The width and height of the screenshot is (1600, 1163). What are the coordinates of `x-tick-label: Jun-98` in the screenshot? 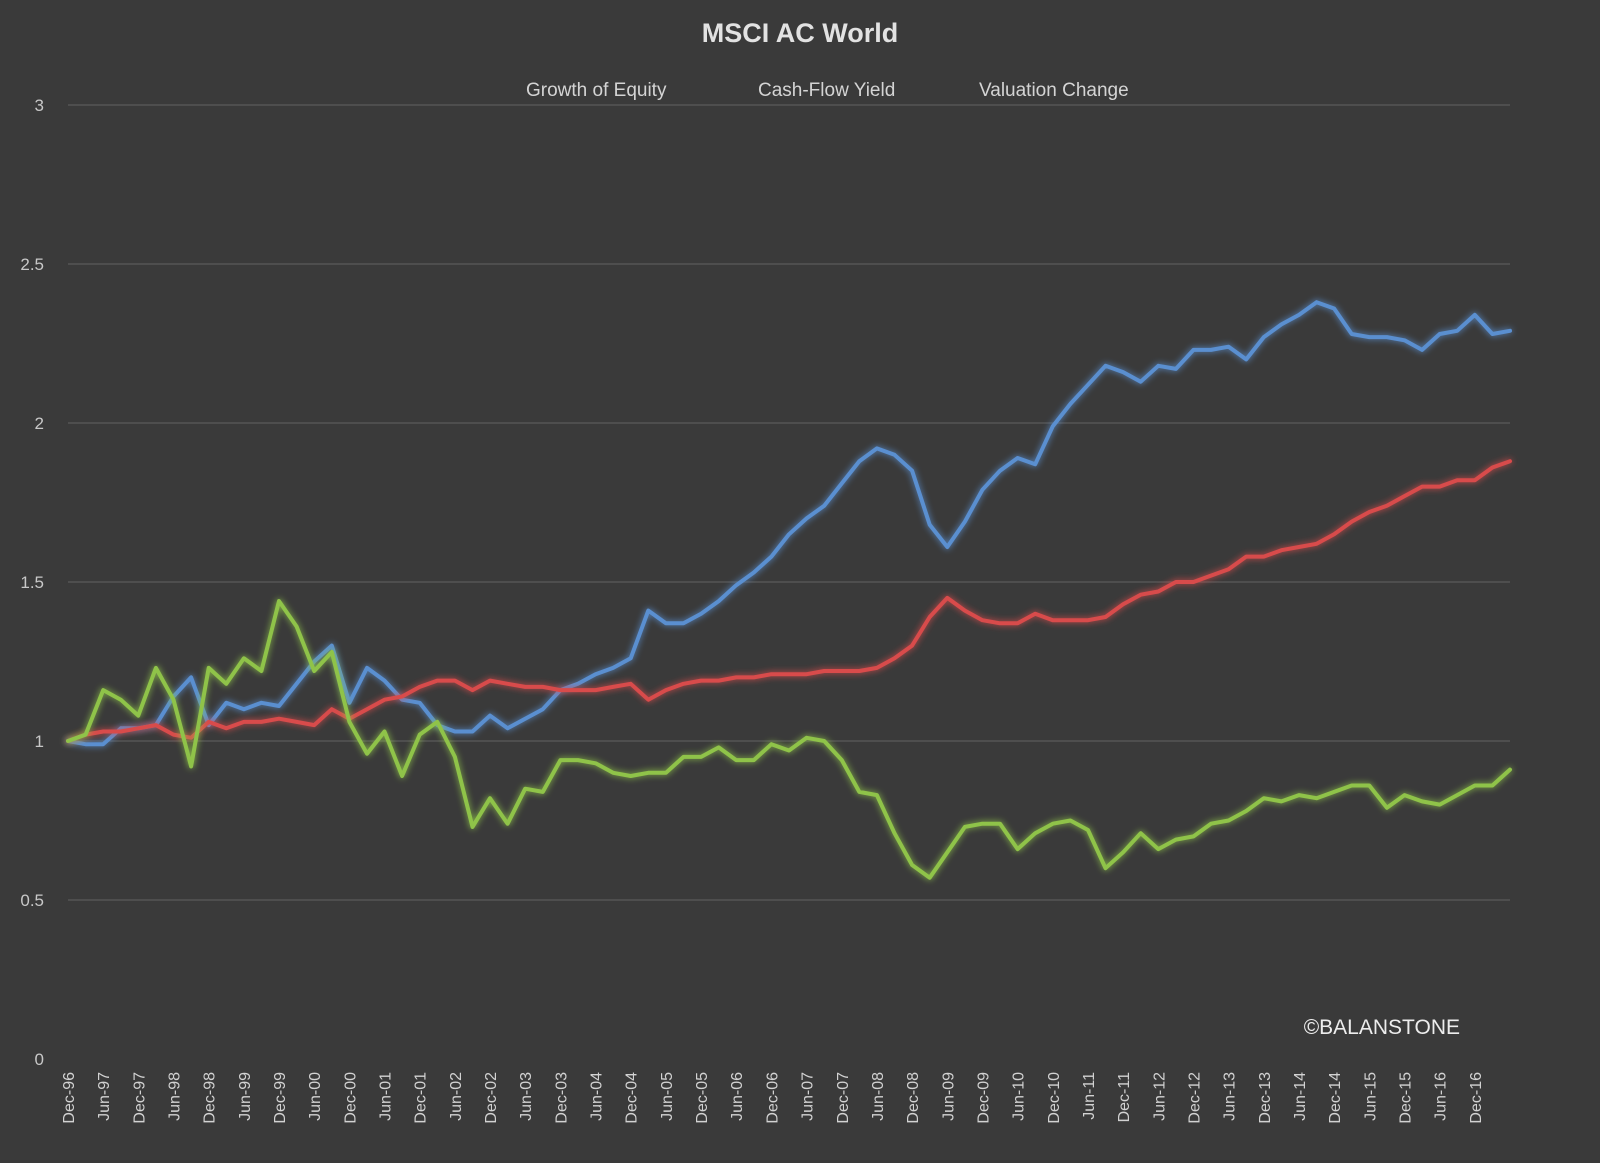 It's located at (175, 1096).